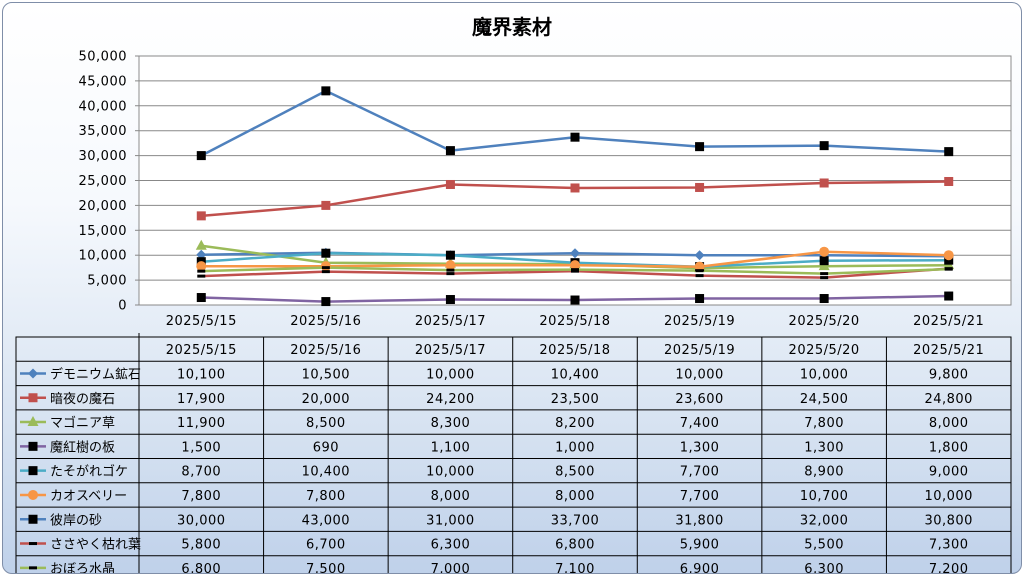 Image resolution: width=1024 pixels, height=576 pixels. Describe the element at coordinates (575, 447) in the screenshot. I see `table-value-cell: 1,000` at that location.